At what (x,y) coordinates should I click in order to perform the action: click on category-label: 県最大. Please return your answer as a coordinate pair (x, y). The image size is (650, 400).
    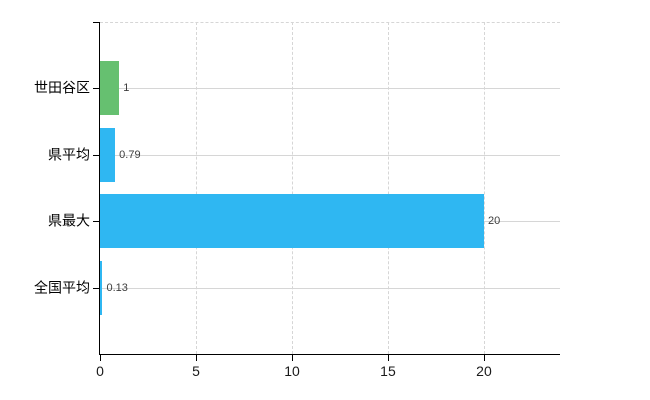
    Looking at the image, I should click on (69, 220).